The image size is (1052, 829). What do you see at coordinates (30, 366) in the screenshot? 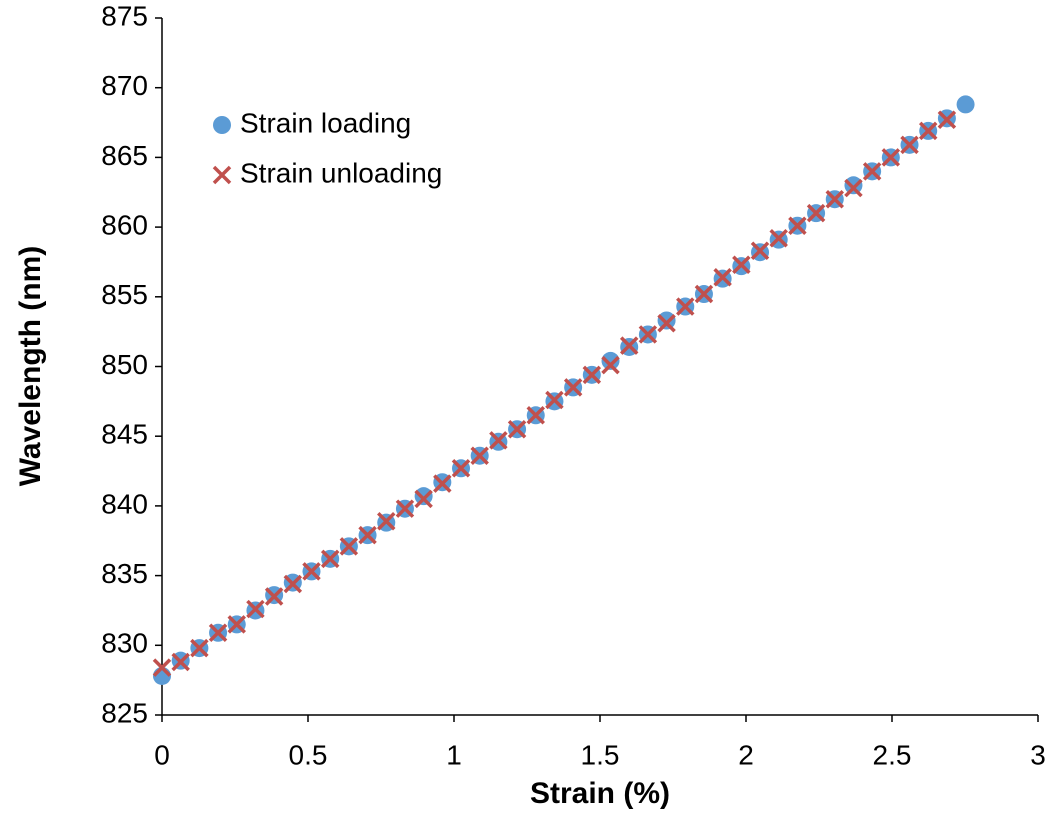
I see `y-axis-title: Wavelength (nm)` at bounding box center [30, 366].